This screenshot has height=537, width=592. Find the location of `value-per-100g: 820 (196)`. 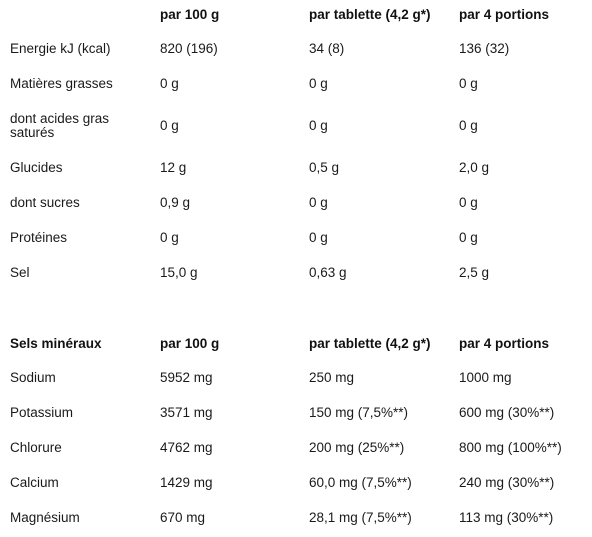

value-per-100g: 820 (196) is located at coordinates (189, 48).